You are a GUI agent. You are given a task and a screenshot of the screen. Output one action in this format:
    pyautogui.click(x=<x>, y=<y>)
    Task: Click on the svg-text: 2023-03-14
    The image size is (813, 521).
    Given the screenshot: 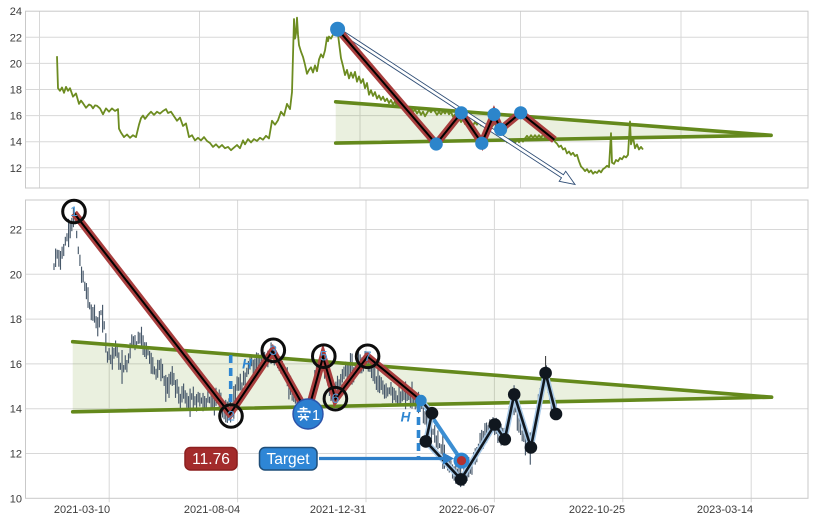 What is the action you would take?
    pyautogui.click(x=725, y=510)
    